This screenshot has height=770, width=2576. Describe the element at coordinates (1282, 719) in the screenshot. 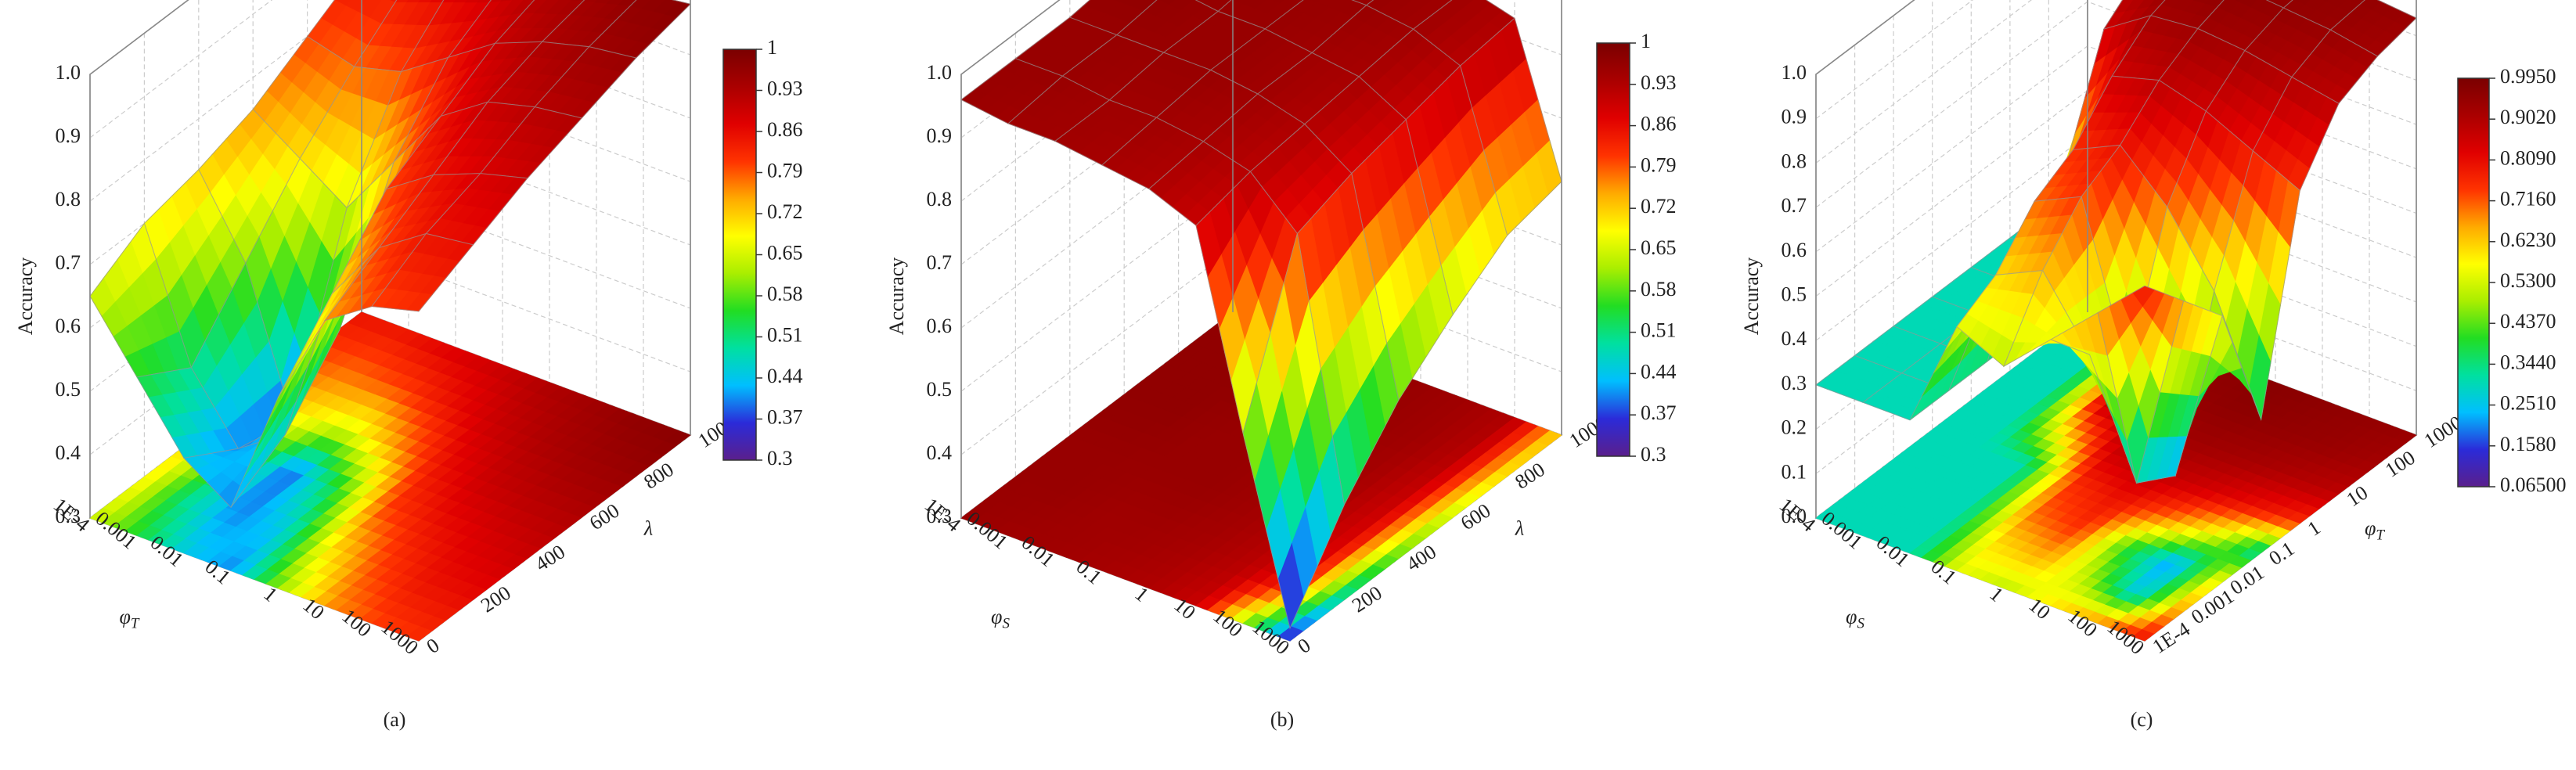

I see `panel-label: (b)` at that location.